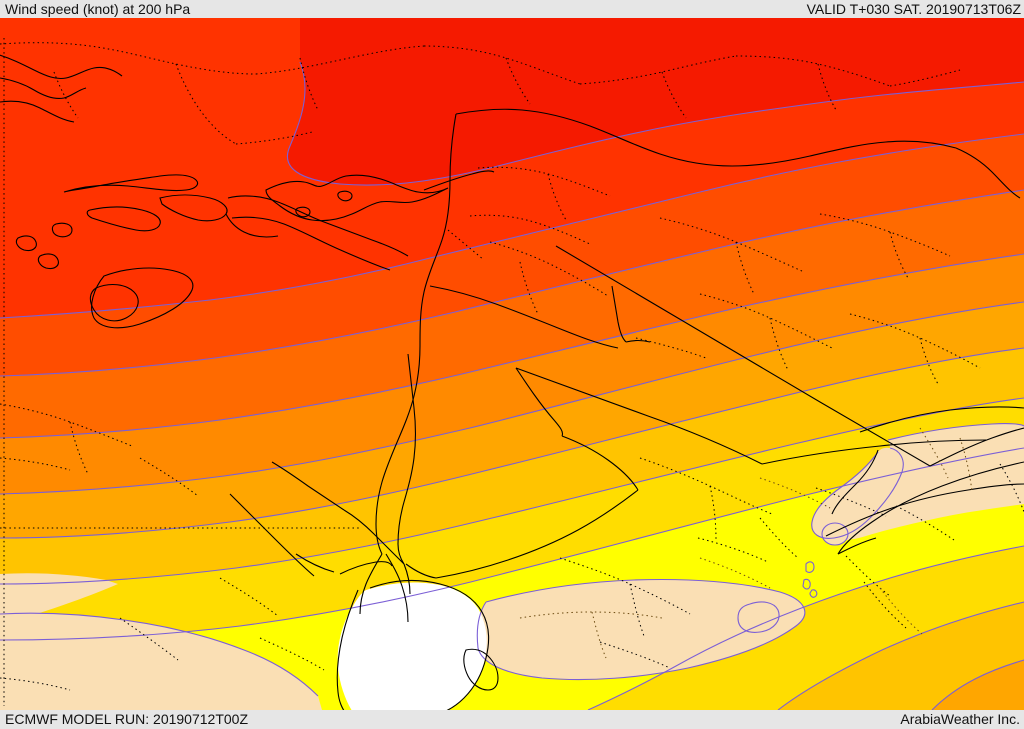  What do you see at coordinates (59, 598) in the screenshot?
I see `band-peach-left` at bounding box center [59, 598].